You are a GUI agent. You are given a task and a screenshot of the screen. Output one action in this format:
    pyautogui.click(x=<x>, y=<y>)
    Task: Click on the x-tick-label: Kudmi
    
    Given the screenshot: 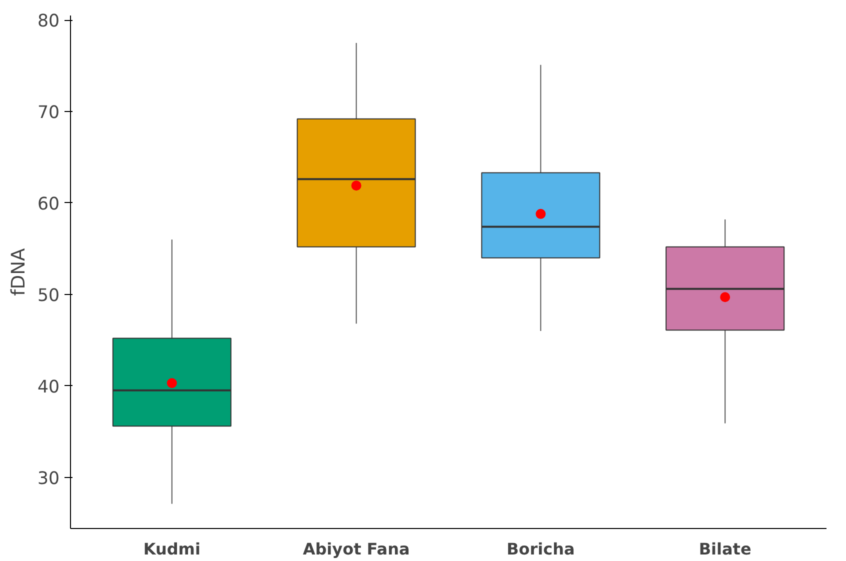 What is the action you would take?
    pyautogui.click(x=171, y=549)
    